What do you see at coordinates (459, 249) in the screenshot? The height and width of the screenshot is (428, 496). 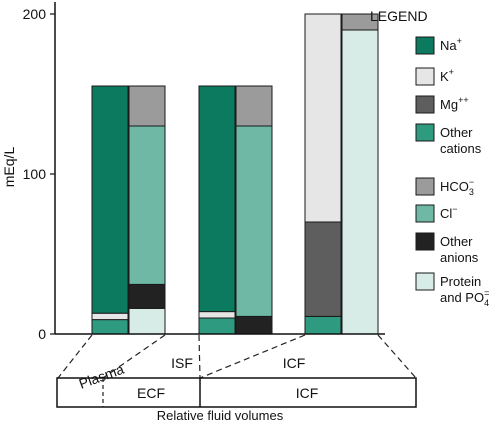 I see `legend-label-oa: Other anions` at bounding box center [459, 249].